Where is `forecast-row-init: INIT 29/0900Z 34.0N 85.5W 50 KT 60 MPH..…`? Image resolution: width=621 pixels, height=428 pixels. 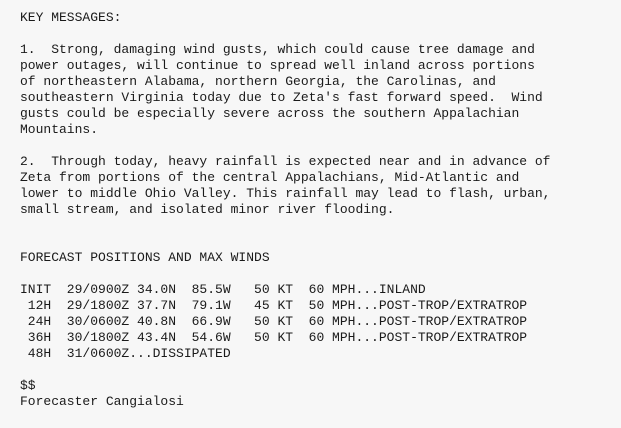
forecast-row-init: INIT 29/0900Z 34.0N 85.5W 50 KT 60 MPH..… is located at coordinates (223, 289).